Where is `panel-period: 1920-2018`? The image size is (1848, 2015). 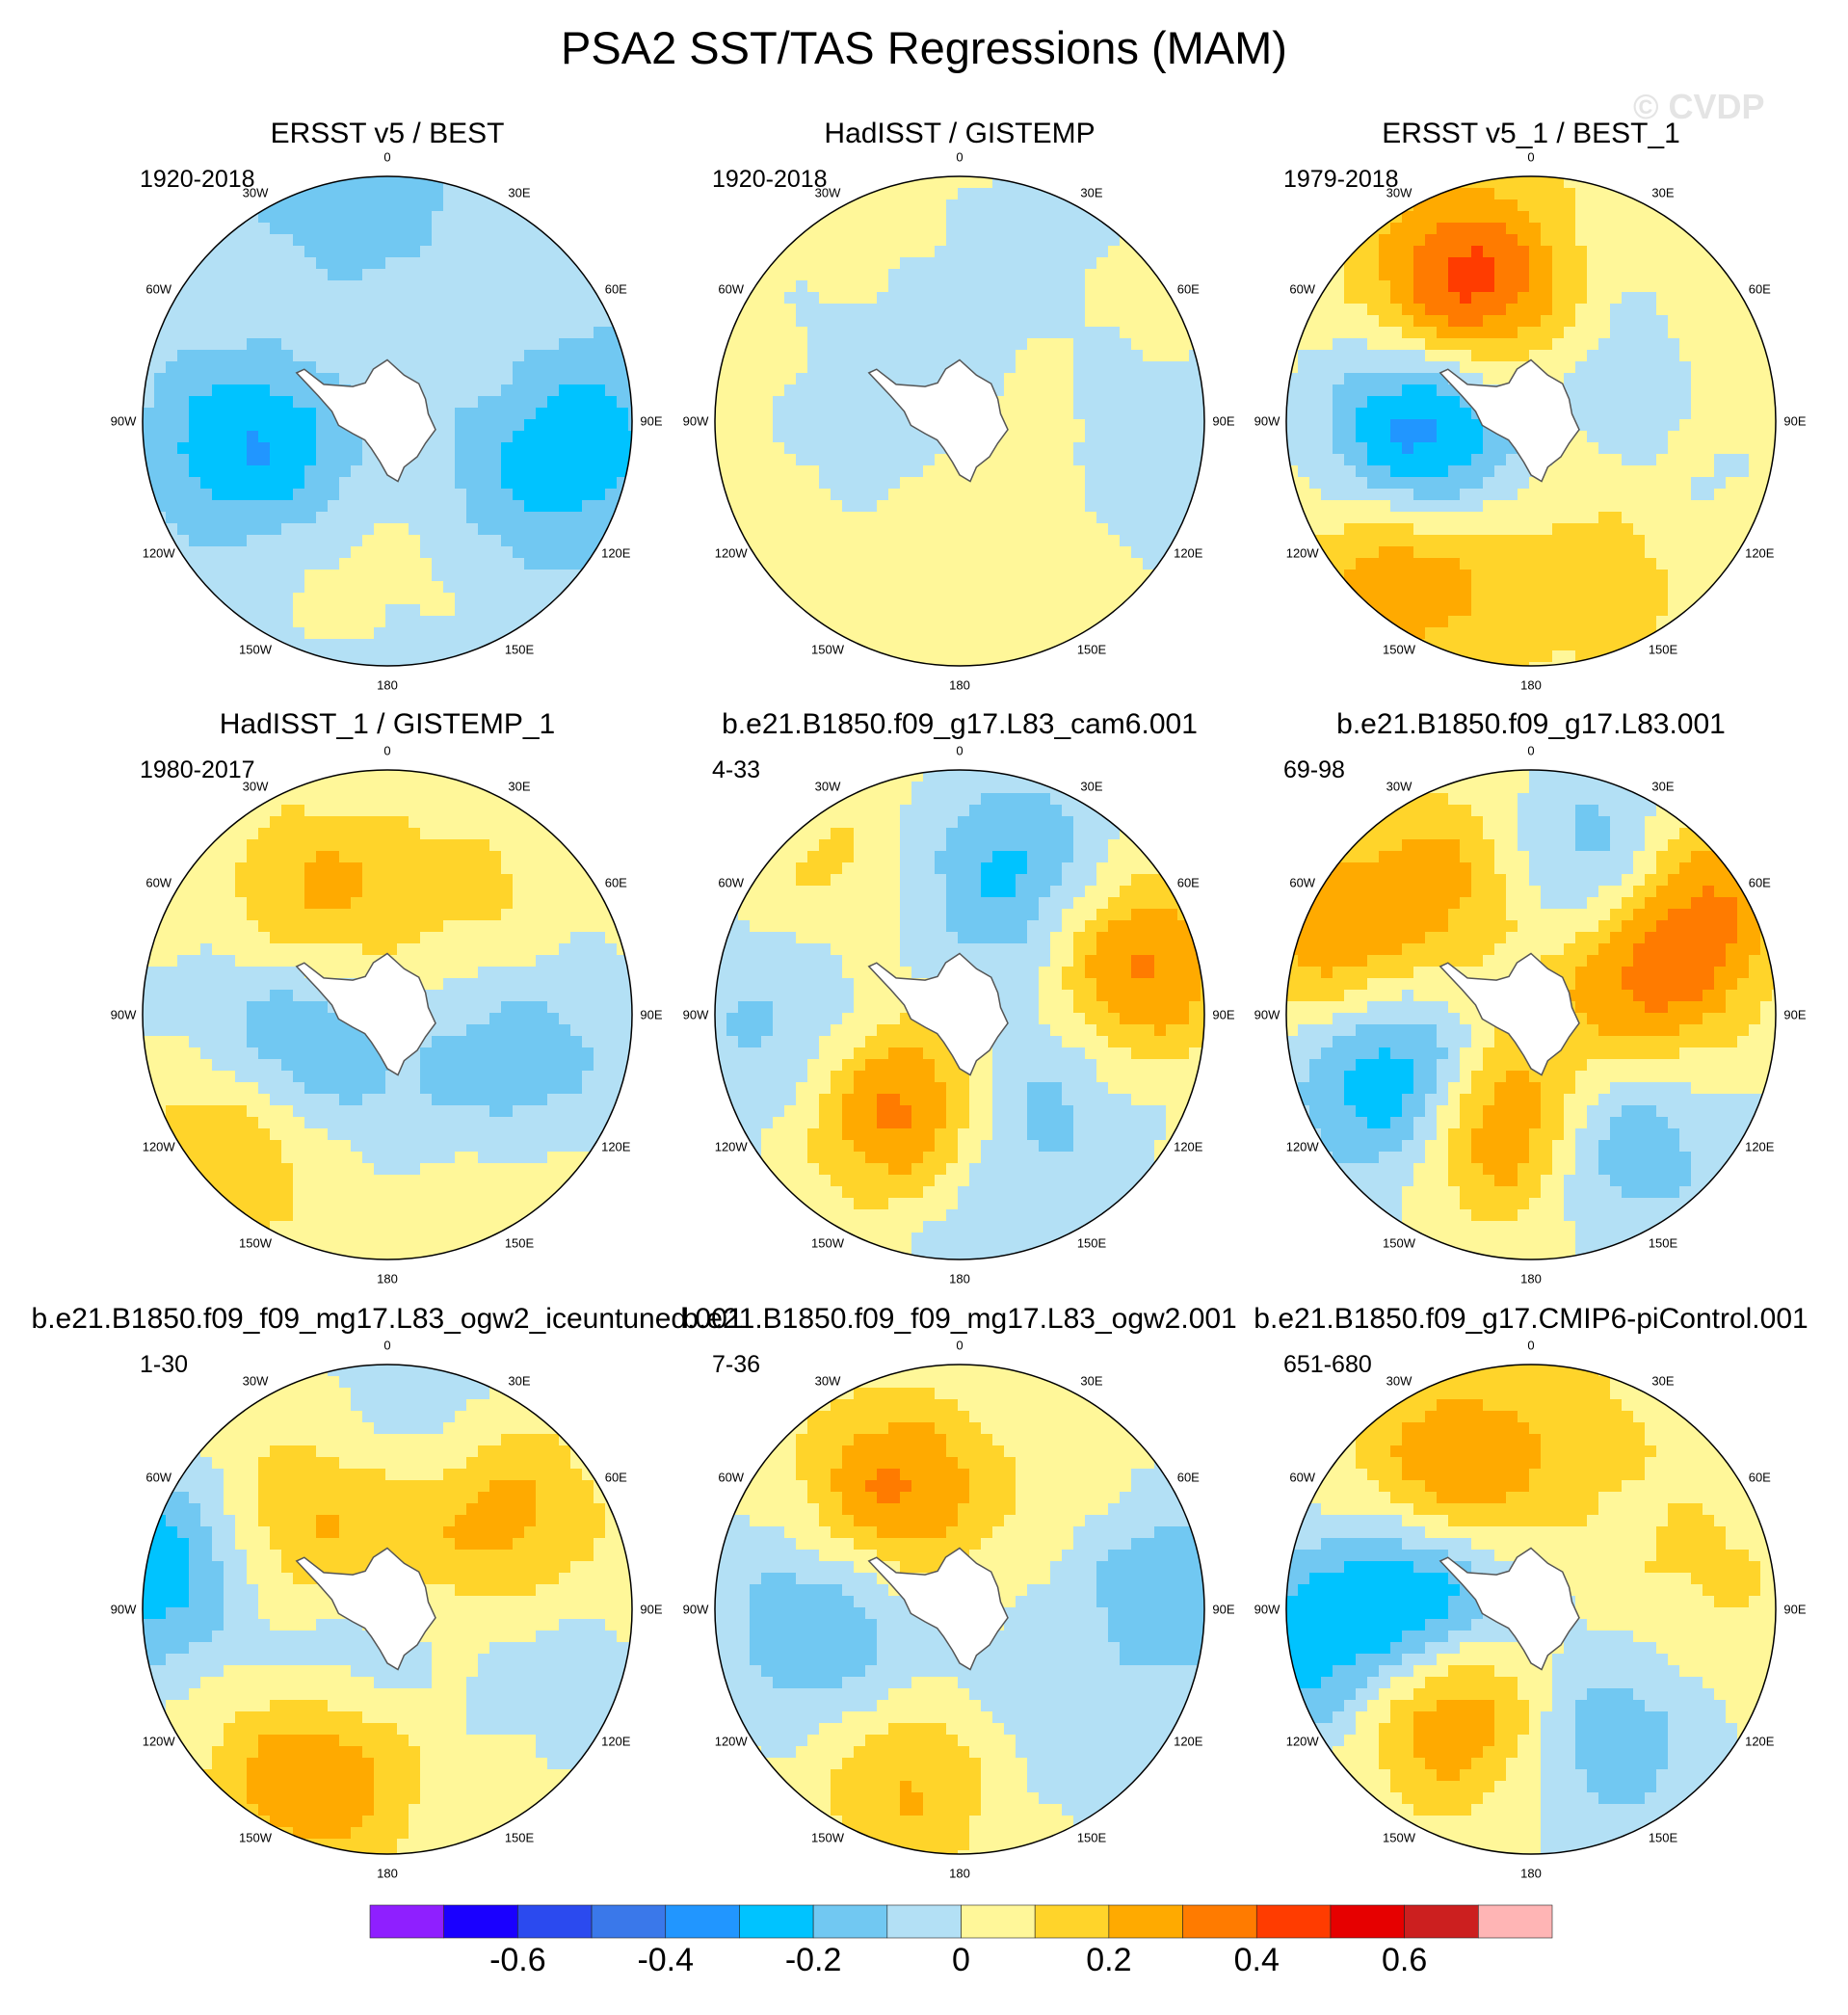
panel-period: 1920-2018 is located at coordinates (770, 179).